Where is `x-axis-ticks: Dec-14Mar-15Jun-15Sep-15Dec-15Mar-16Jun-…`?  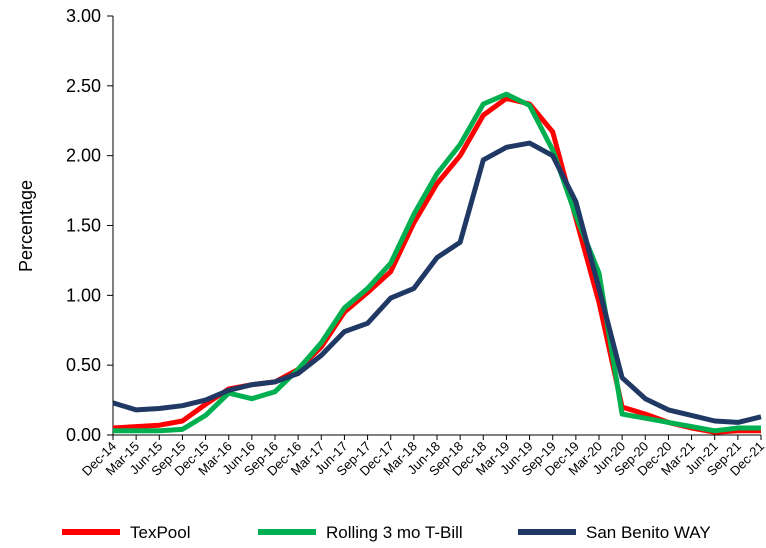
x-axis-ticks: Dec-14Mar-15Jun-15Sep-15Dec-15Mar-16Jun-… is located at coordinates (422, 457).